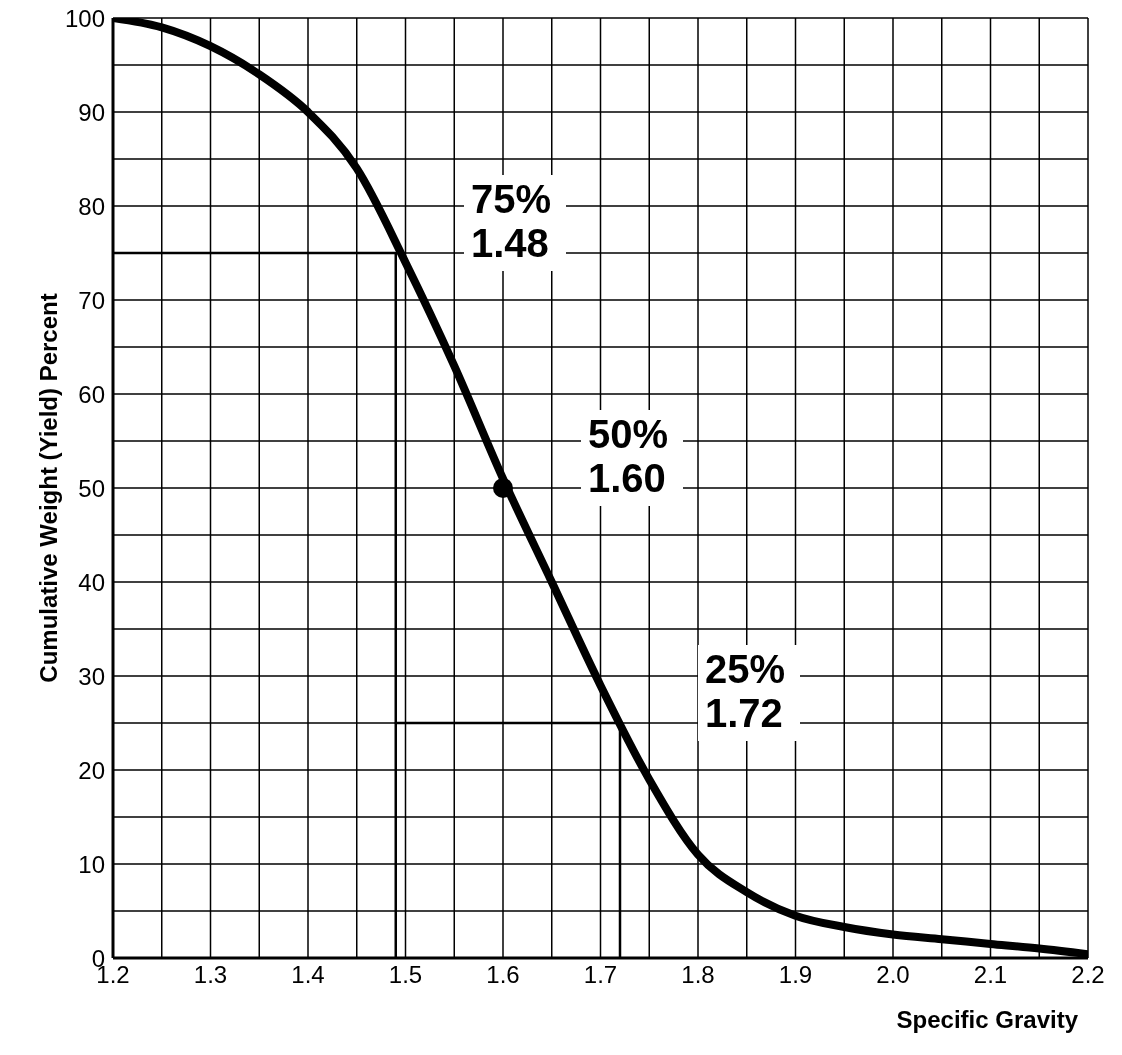 This screenshot has width=1122, height=1055. What do you see at coordinates (91, 676) in the screenshot?
I see `y-tick-label: 30` at bounding box center [91, 676].